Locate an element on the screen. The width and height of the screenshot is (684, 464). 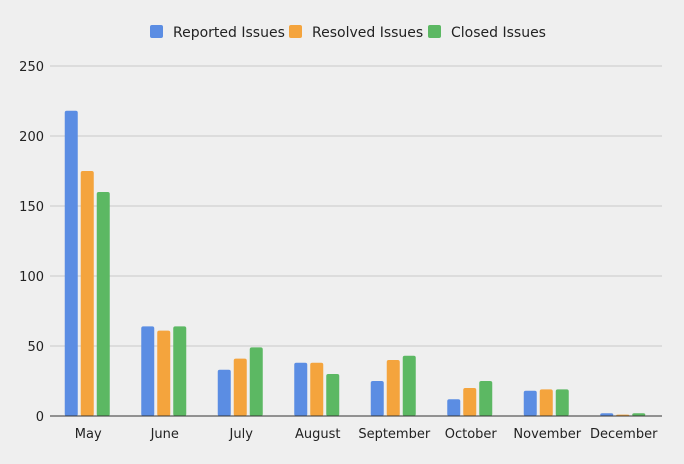
x-tick-label: October is located at coordinates (471, 434).